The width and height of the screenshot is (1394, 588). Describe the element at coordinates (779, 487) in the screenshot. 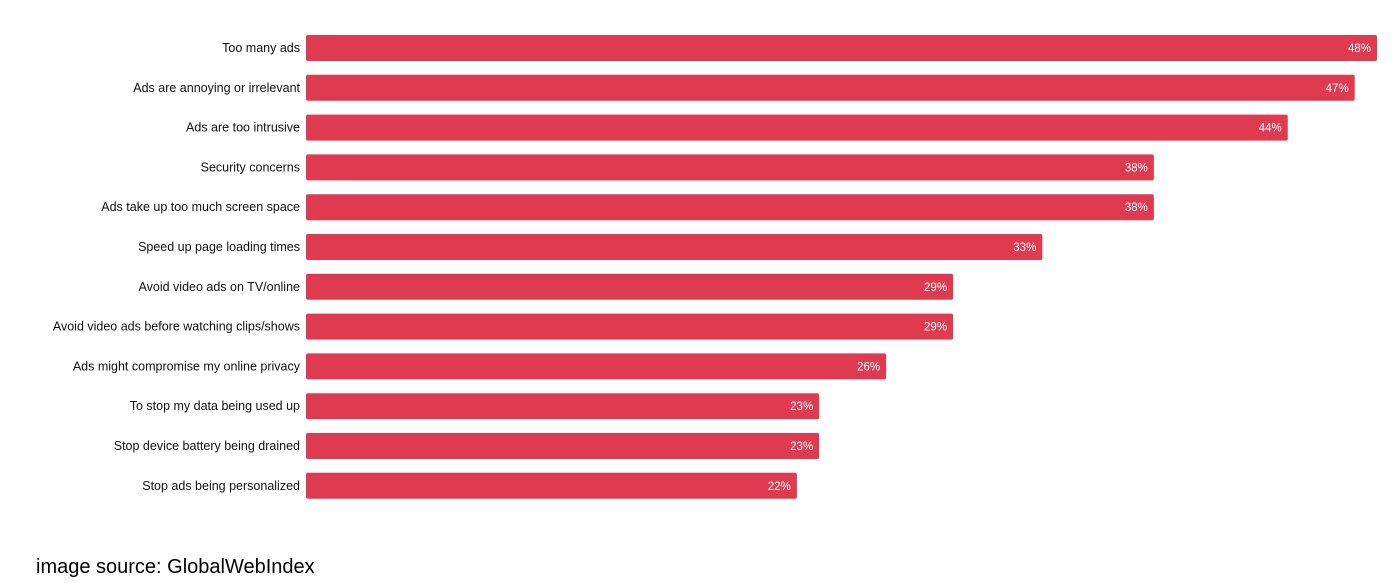

I see `value-label: 22%` at that location.